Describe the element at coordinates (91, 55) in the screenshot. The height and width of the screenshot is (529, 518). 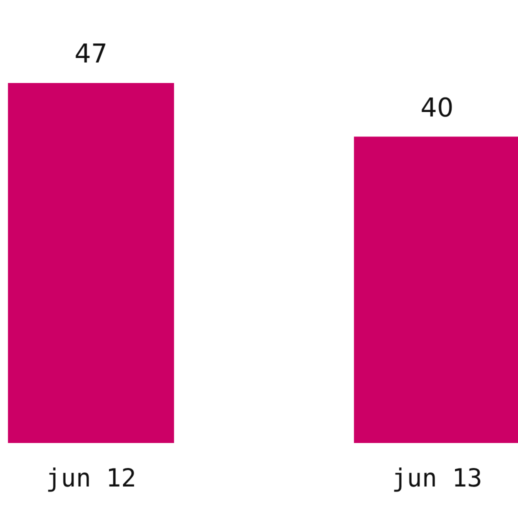
I see `data-label: 47` at that location.